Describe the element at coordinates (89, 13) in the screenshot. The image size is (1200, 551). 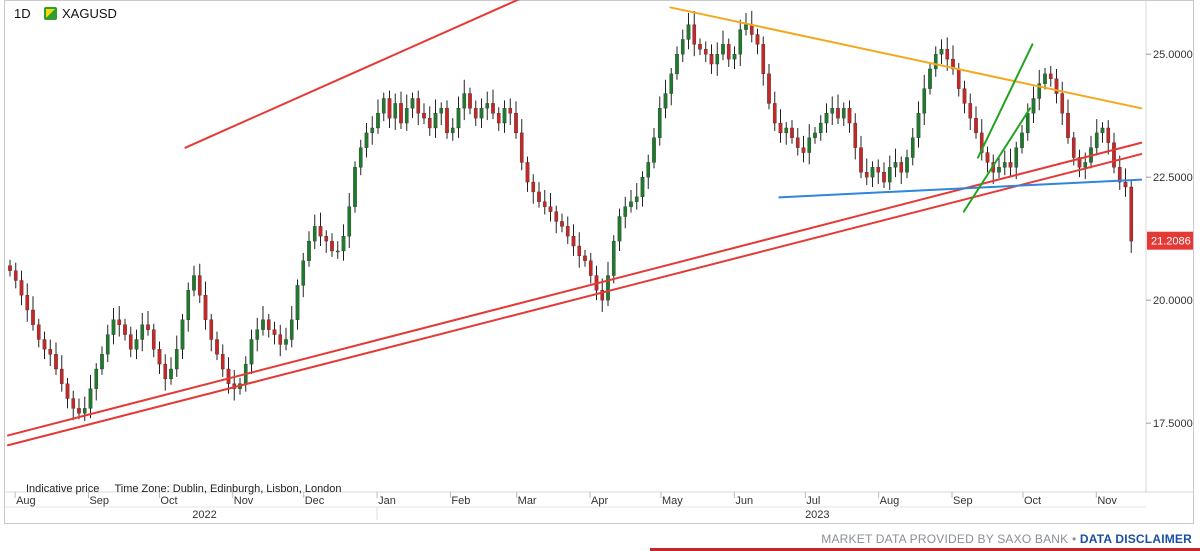
I see `symbol-label: XAGUSD` at that location.